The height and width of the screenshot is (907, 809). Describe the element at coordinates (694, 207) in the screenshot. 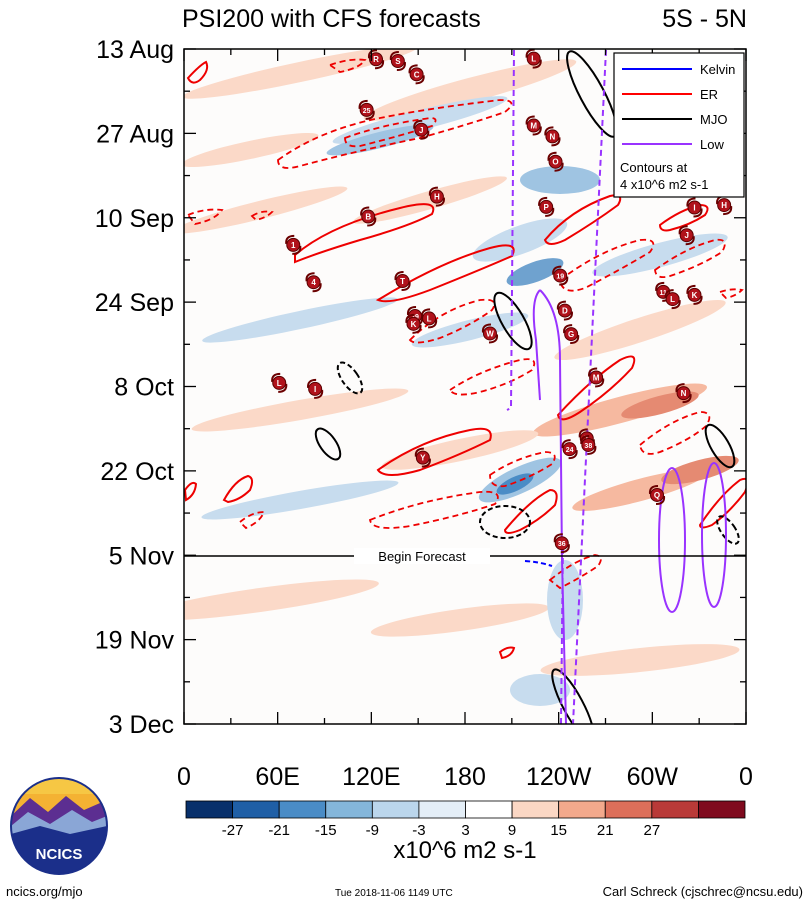

I see `storm-marker: I` at that location.